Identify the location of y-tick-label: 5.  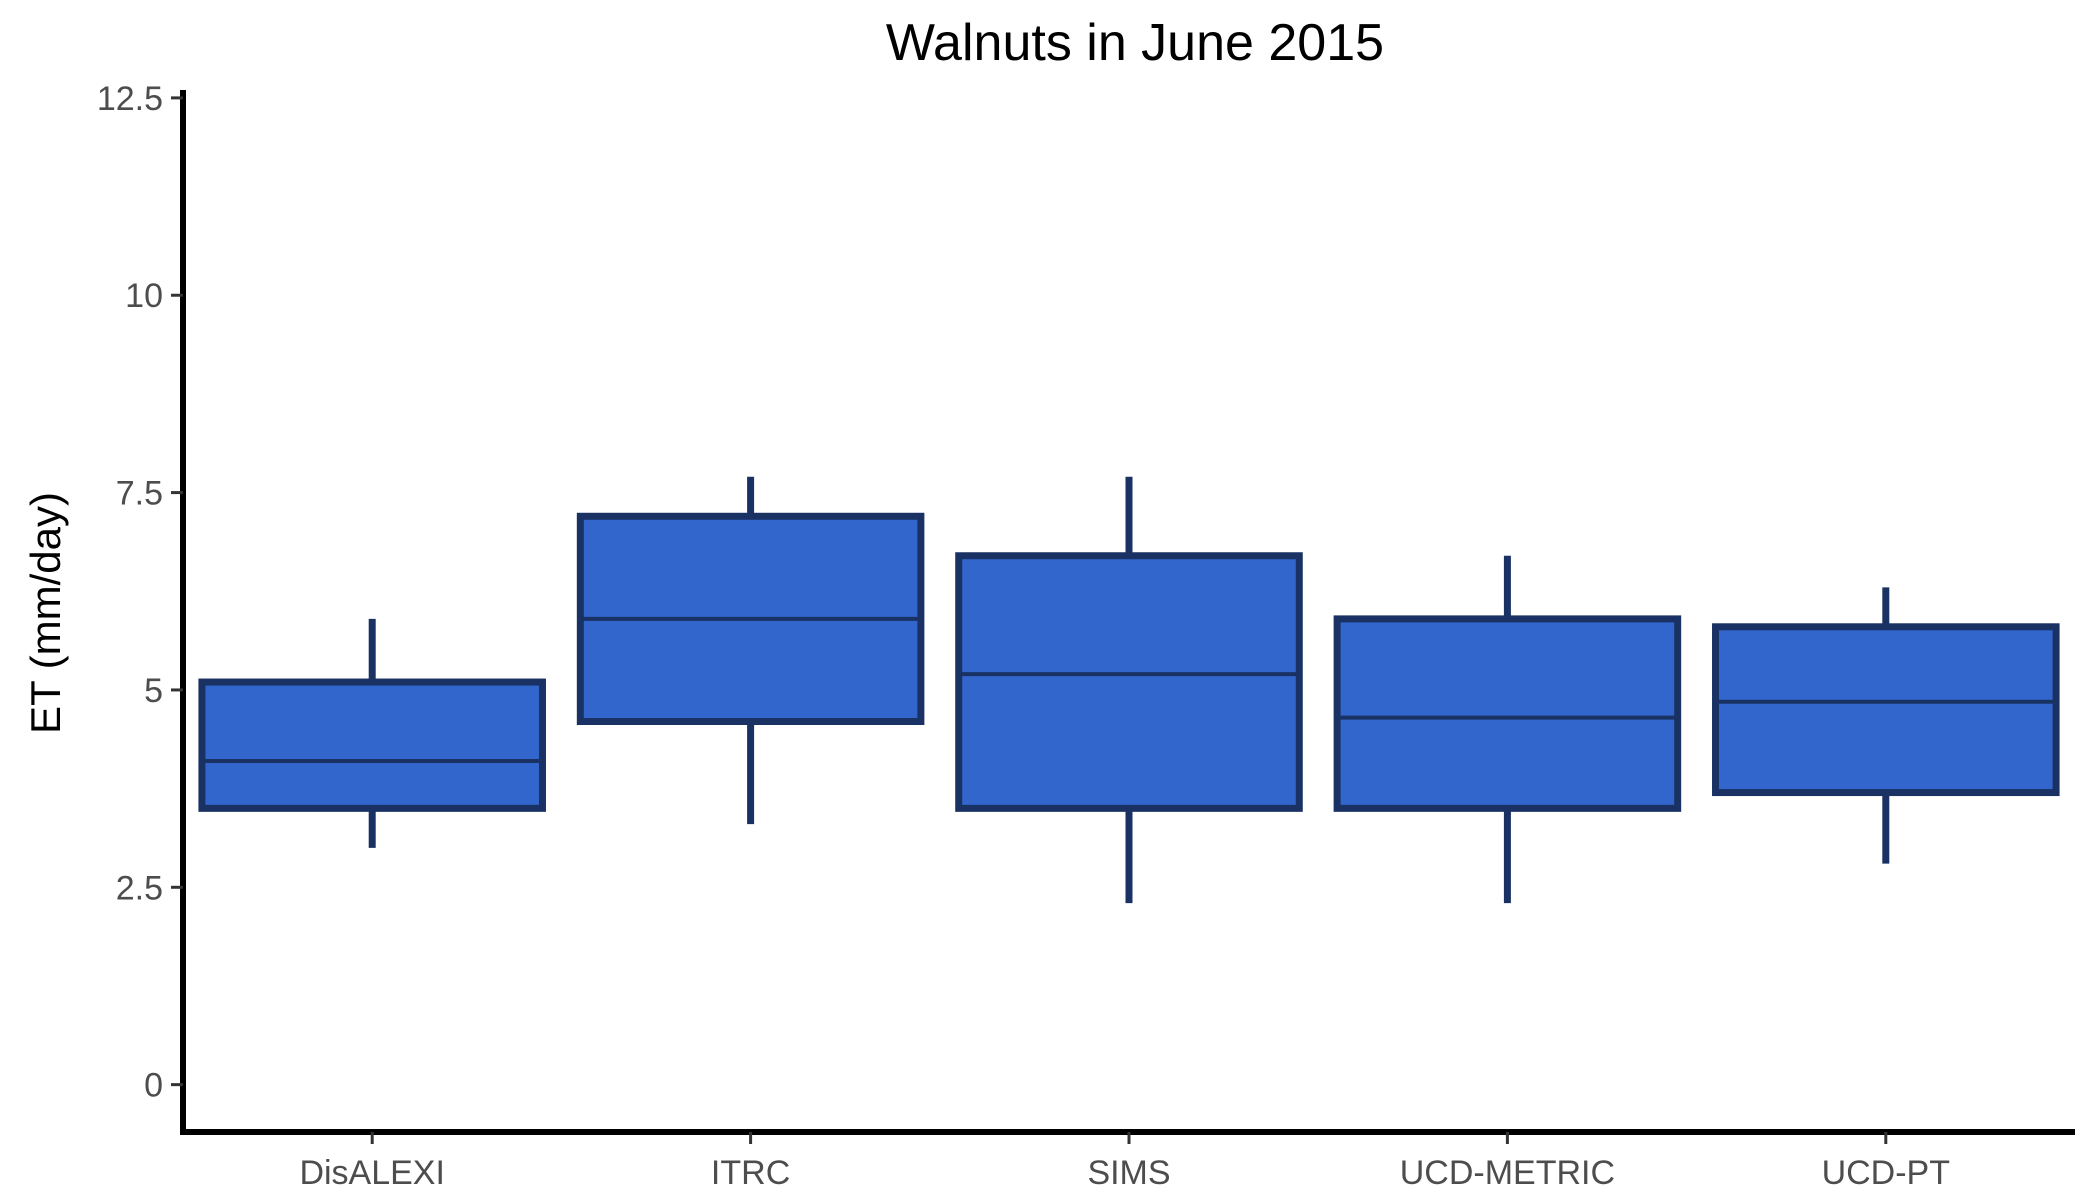
(153, 691).